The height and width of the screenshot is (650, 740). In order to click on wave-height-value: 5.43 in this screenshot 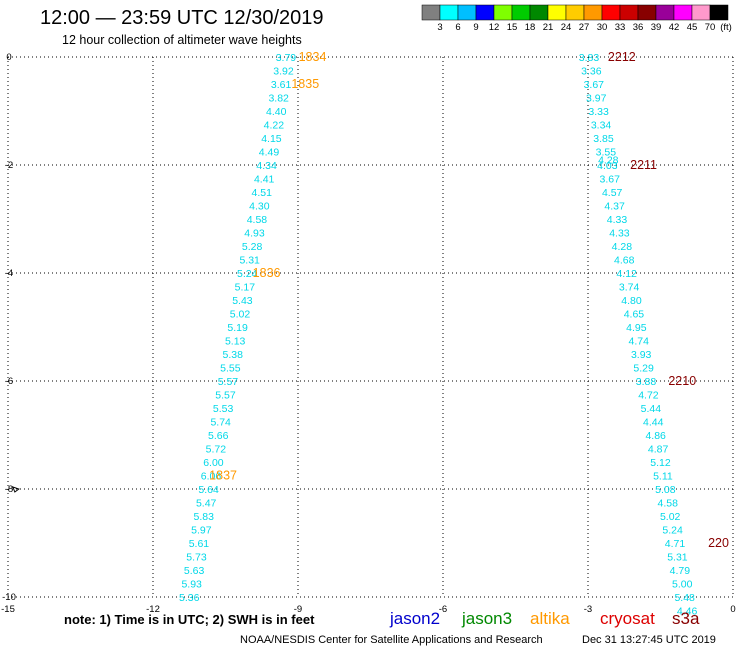, I will do `click(242, 301)`.